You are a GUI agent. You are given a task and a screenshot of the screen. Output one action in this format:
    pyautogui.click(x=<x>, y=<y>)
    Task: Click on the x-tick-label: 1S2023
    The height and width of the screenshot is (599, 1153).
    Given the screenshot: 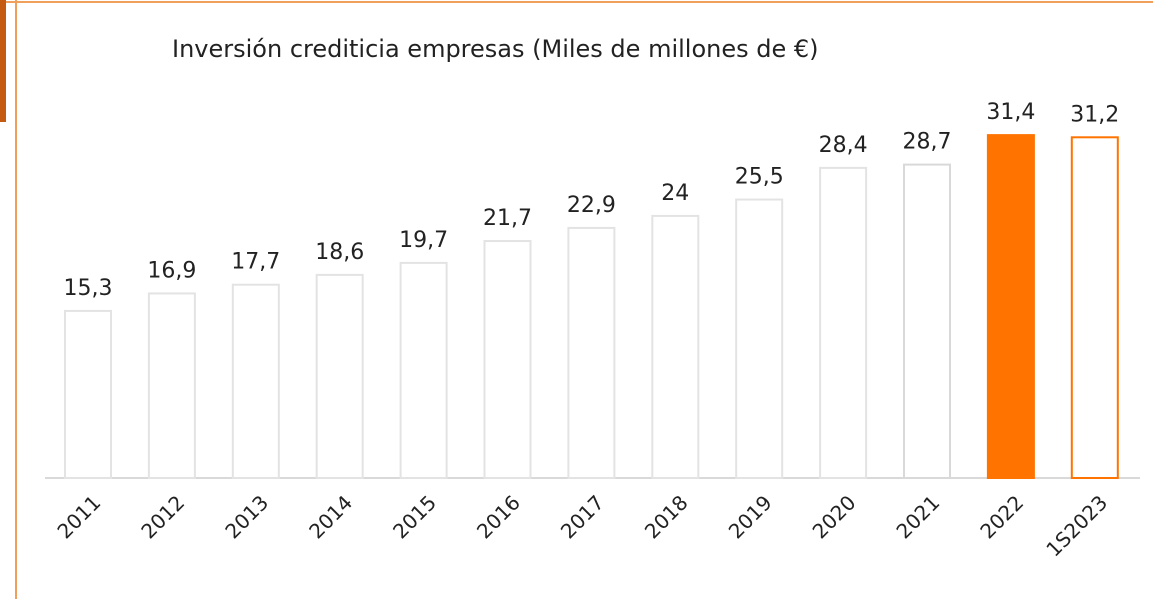 What is the action you would take?
    pyautogui.click(x=1076, y=525)
    